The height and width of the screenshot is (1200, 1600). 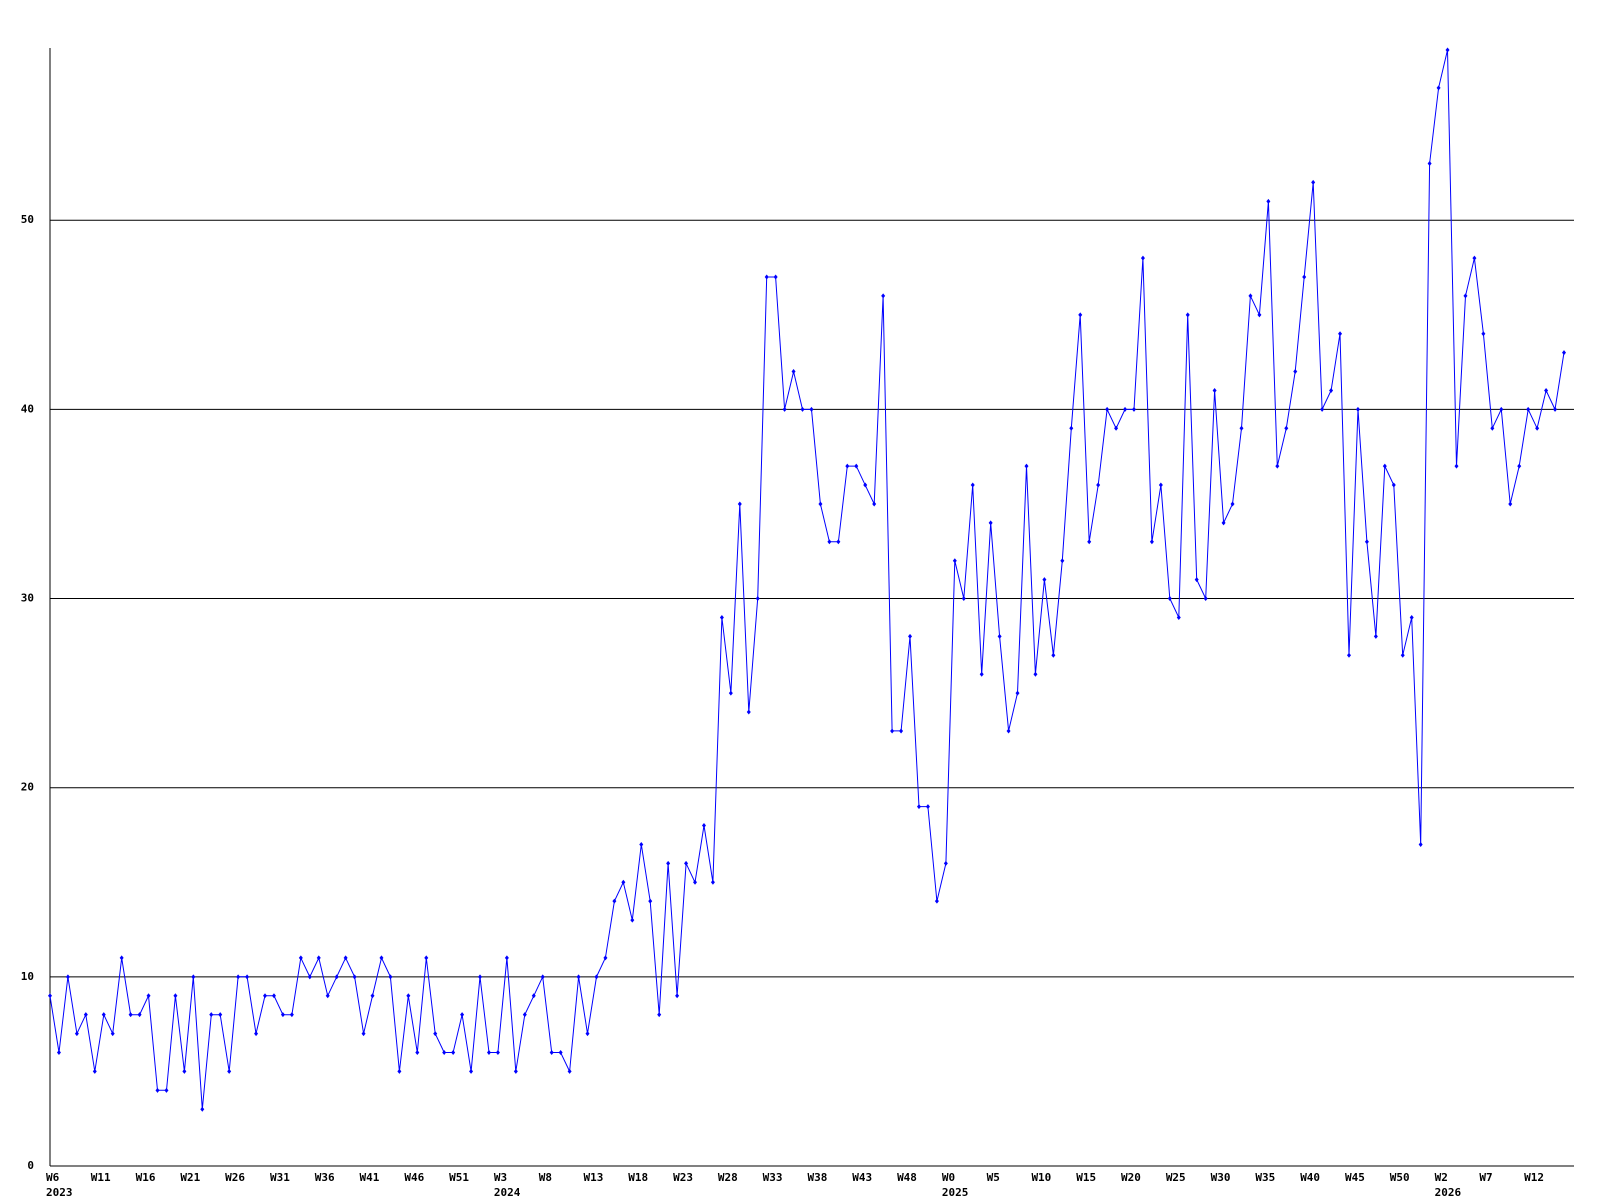 I want to click on x-tick-label: W45, so click(x=1355, y=1177).